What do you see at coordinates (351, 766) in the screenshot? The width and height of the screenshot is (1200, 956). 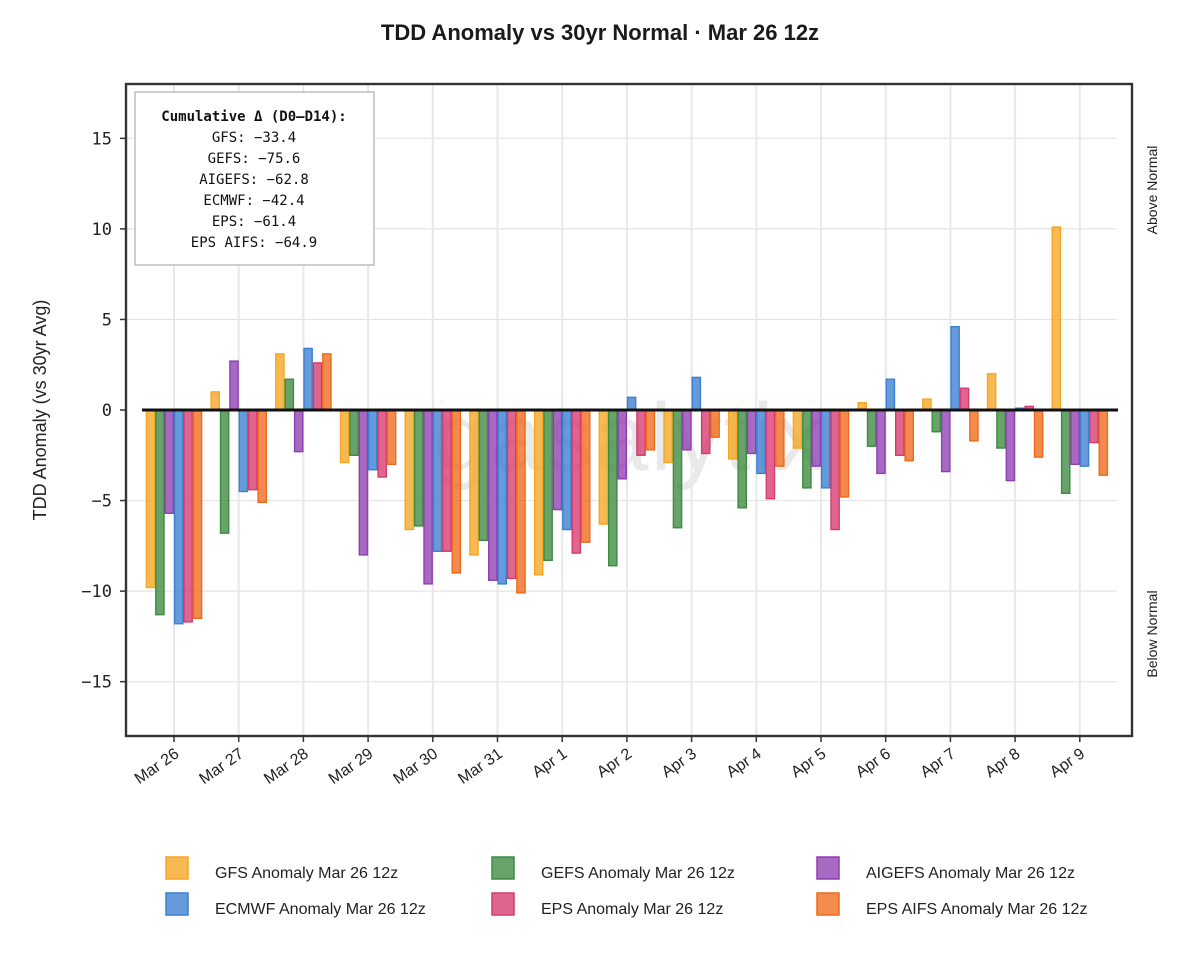 I see `x-tick-label-mar-29: Mar 29` at bounding box center [351, 766].